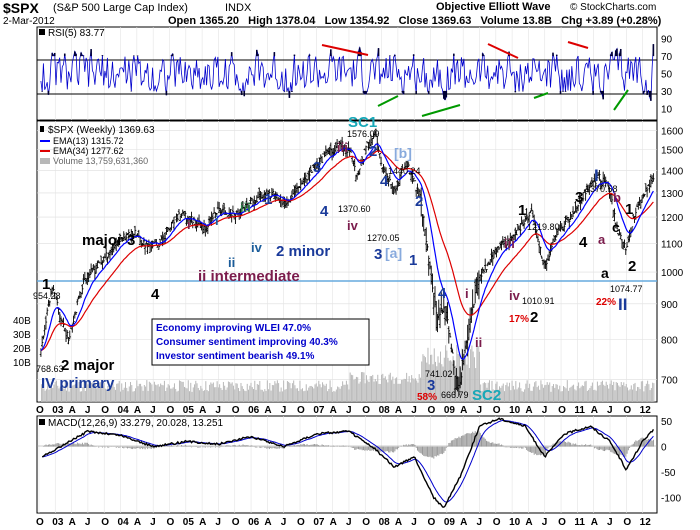 The height and width of the screenshot is (530, 700). I want to click on x-tick-label: A, so click(72, 410).